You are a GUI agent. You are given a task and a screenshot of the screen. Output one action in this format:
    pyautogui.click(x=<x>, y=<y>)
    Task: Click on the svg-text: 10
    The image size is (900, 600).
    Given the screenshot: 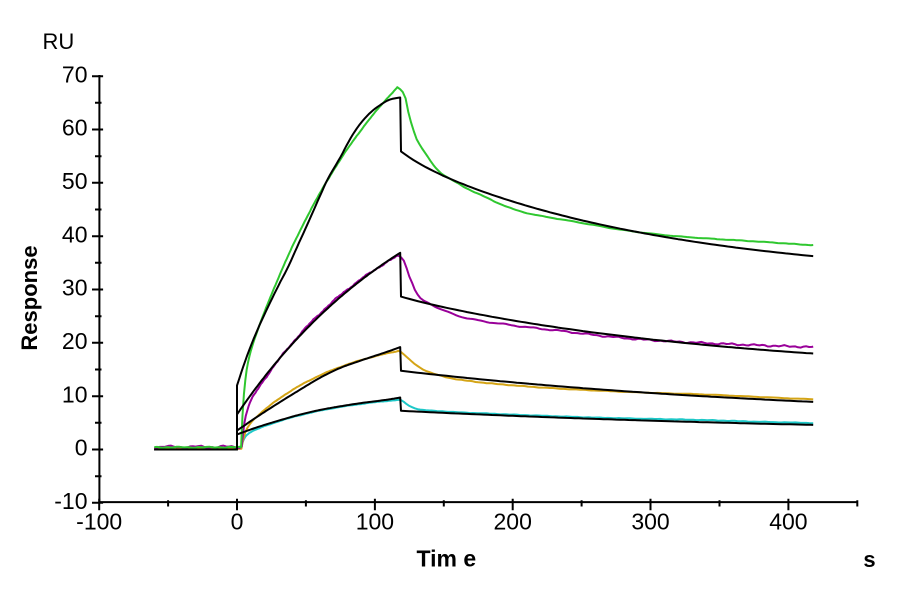 What is the action you would take?
    pyautogui.click(x=75, y=394)
    